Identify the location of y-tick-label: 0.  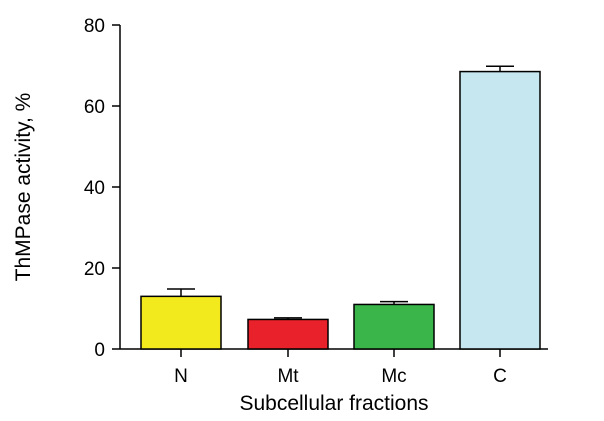
(99, 350).